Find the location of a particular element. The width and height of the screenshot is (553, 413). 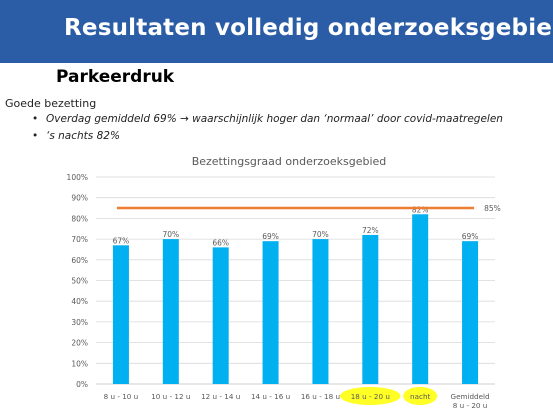

y-tick-label: 50% is located at coordinates (79, 281).